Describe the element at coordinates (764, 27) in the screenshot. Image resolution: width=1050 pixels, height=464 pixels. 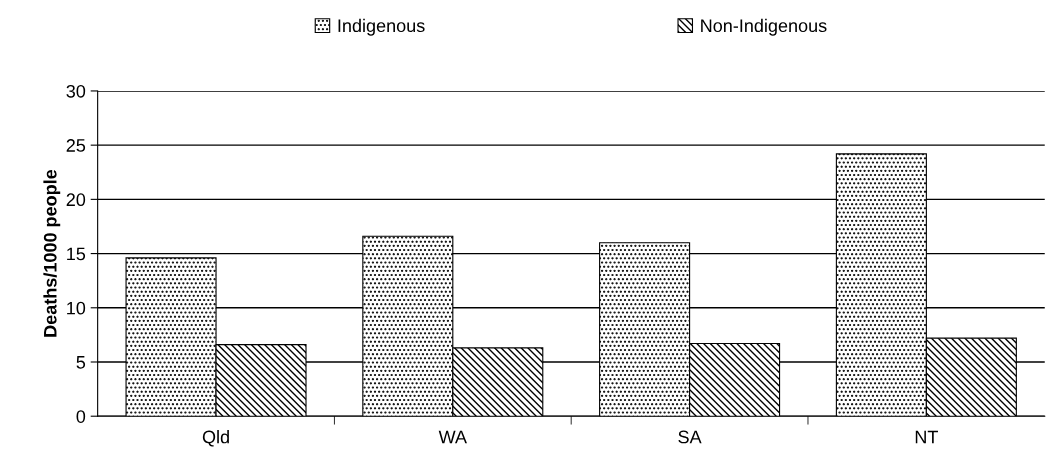
I see `legend-label: Non-Indigenous` at that location.